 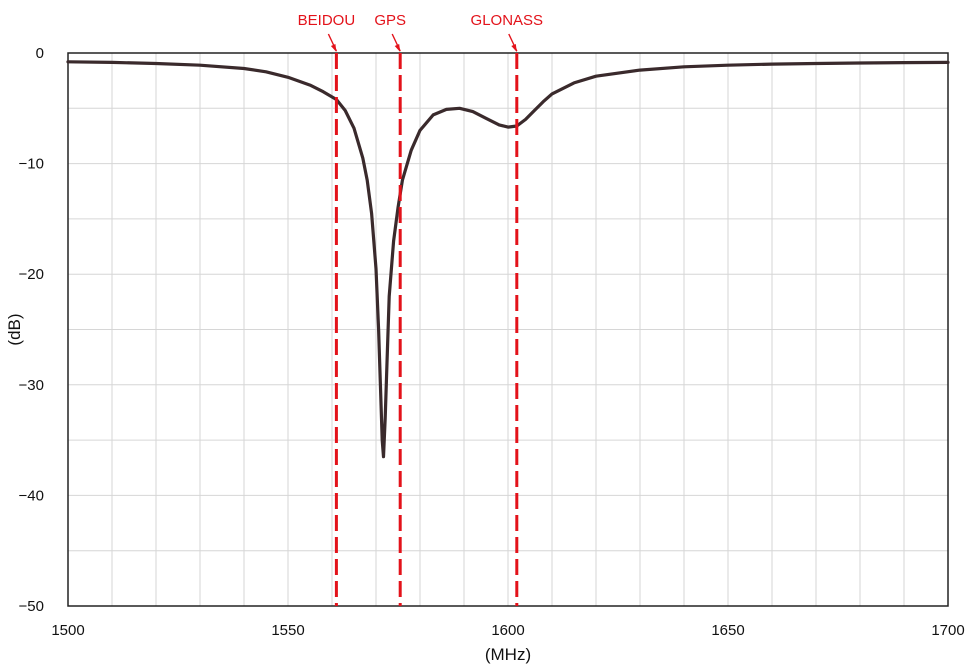 I want to click on y-axis-label: (dB), so click(x=14, y=329).